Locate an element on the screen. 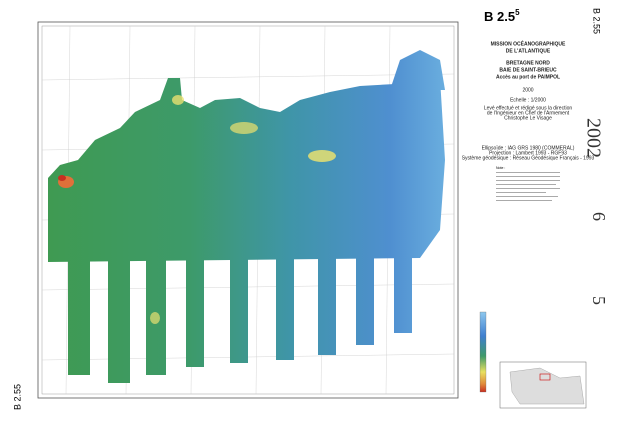  inset-map is located at coordinates (543, 385).